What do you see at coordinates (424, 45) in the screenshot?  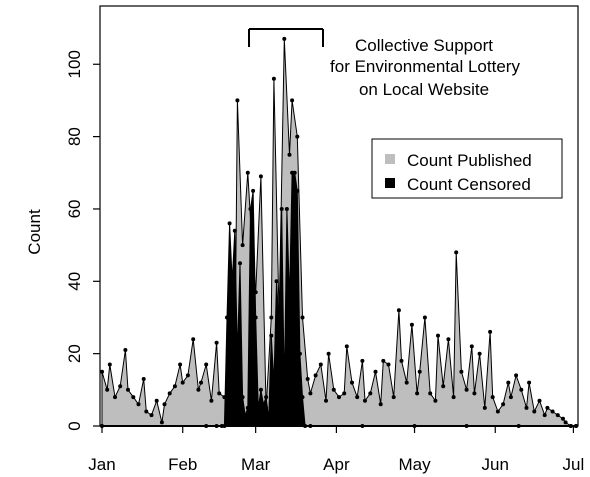 I see `annotation-line-1: Collective Support` at bounding box center [424, 45].